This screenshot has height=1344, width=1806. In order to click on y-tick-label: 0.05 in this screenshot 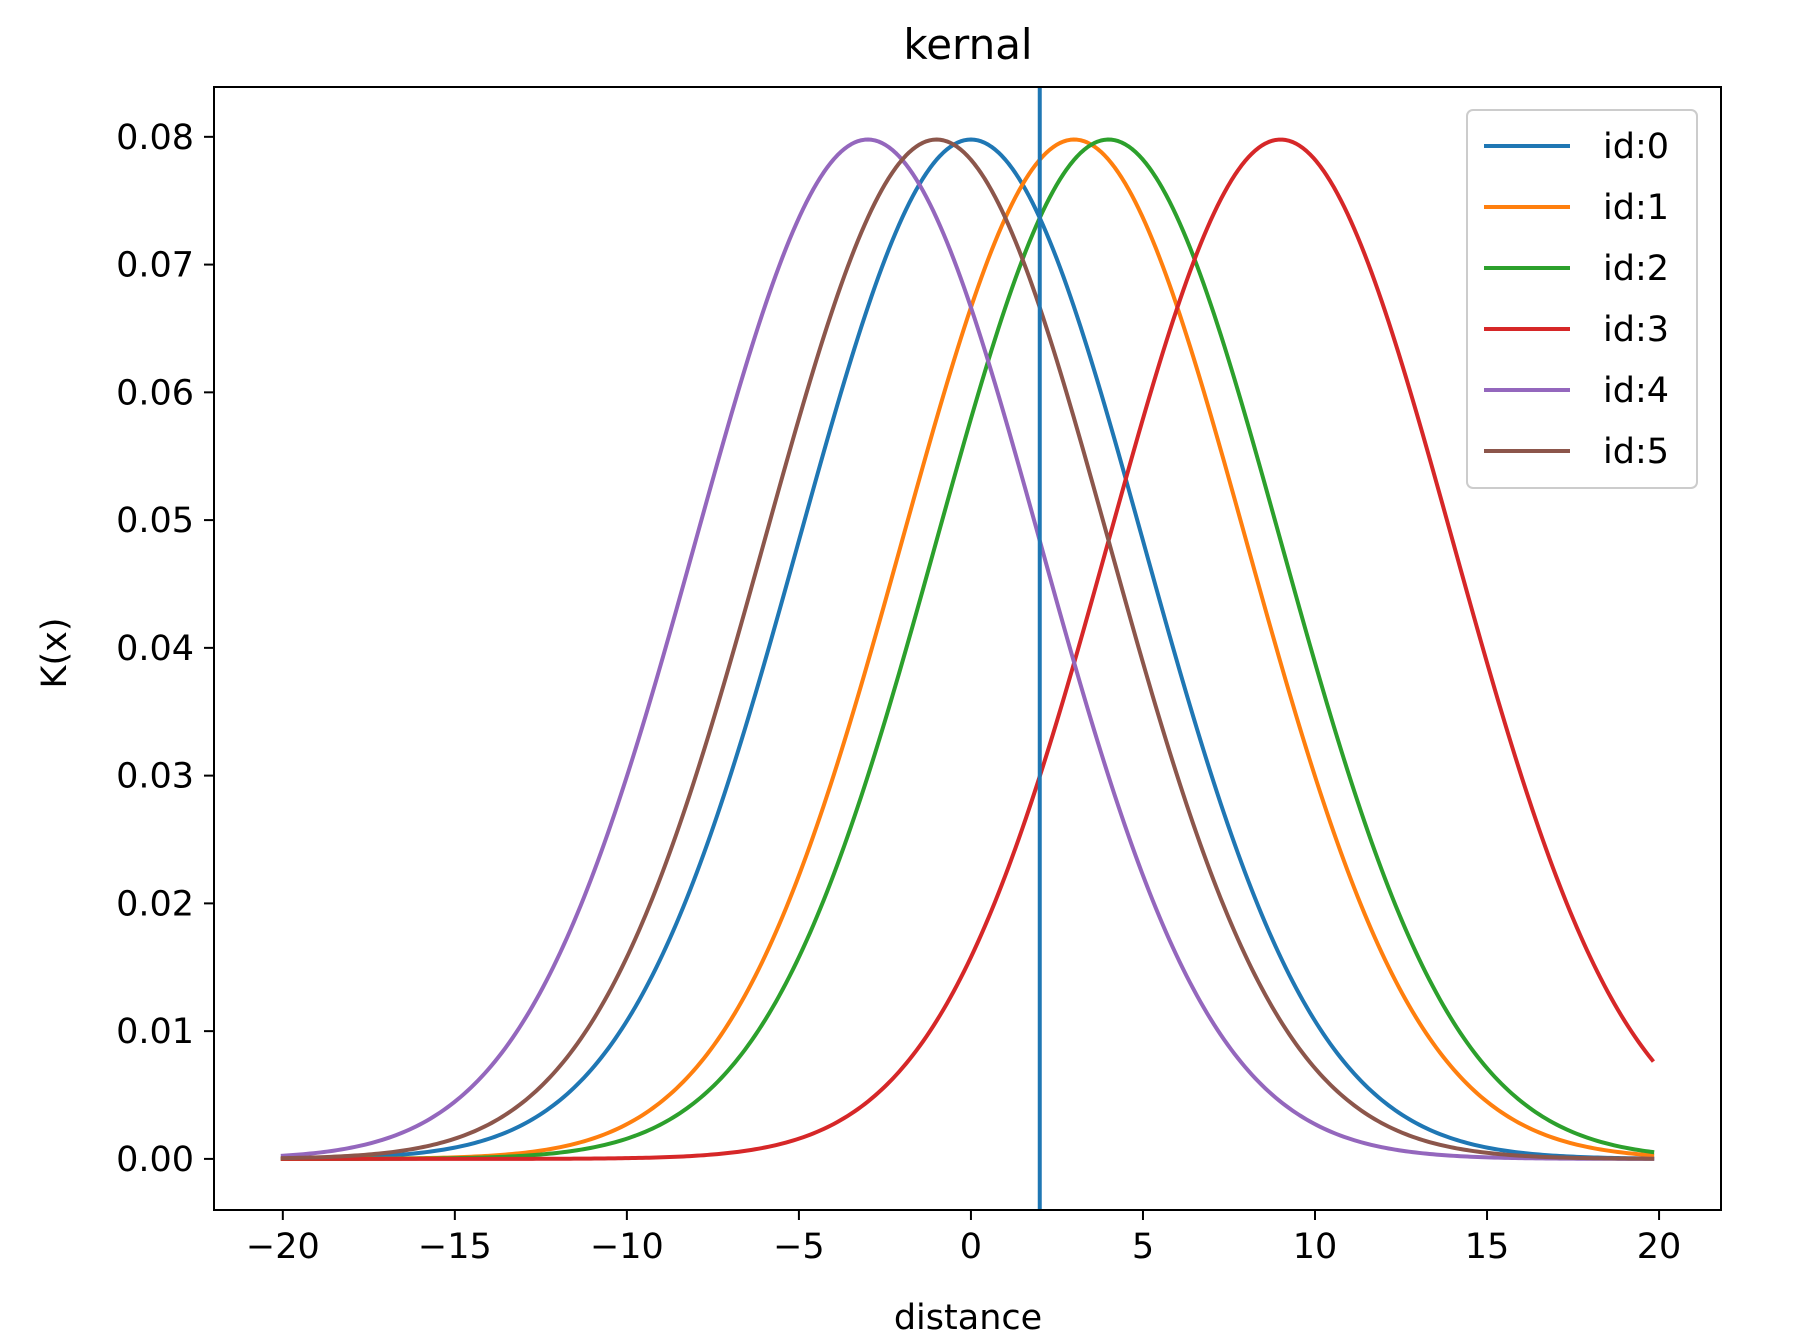, I will do `click(155, 521)`.